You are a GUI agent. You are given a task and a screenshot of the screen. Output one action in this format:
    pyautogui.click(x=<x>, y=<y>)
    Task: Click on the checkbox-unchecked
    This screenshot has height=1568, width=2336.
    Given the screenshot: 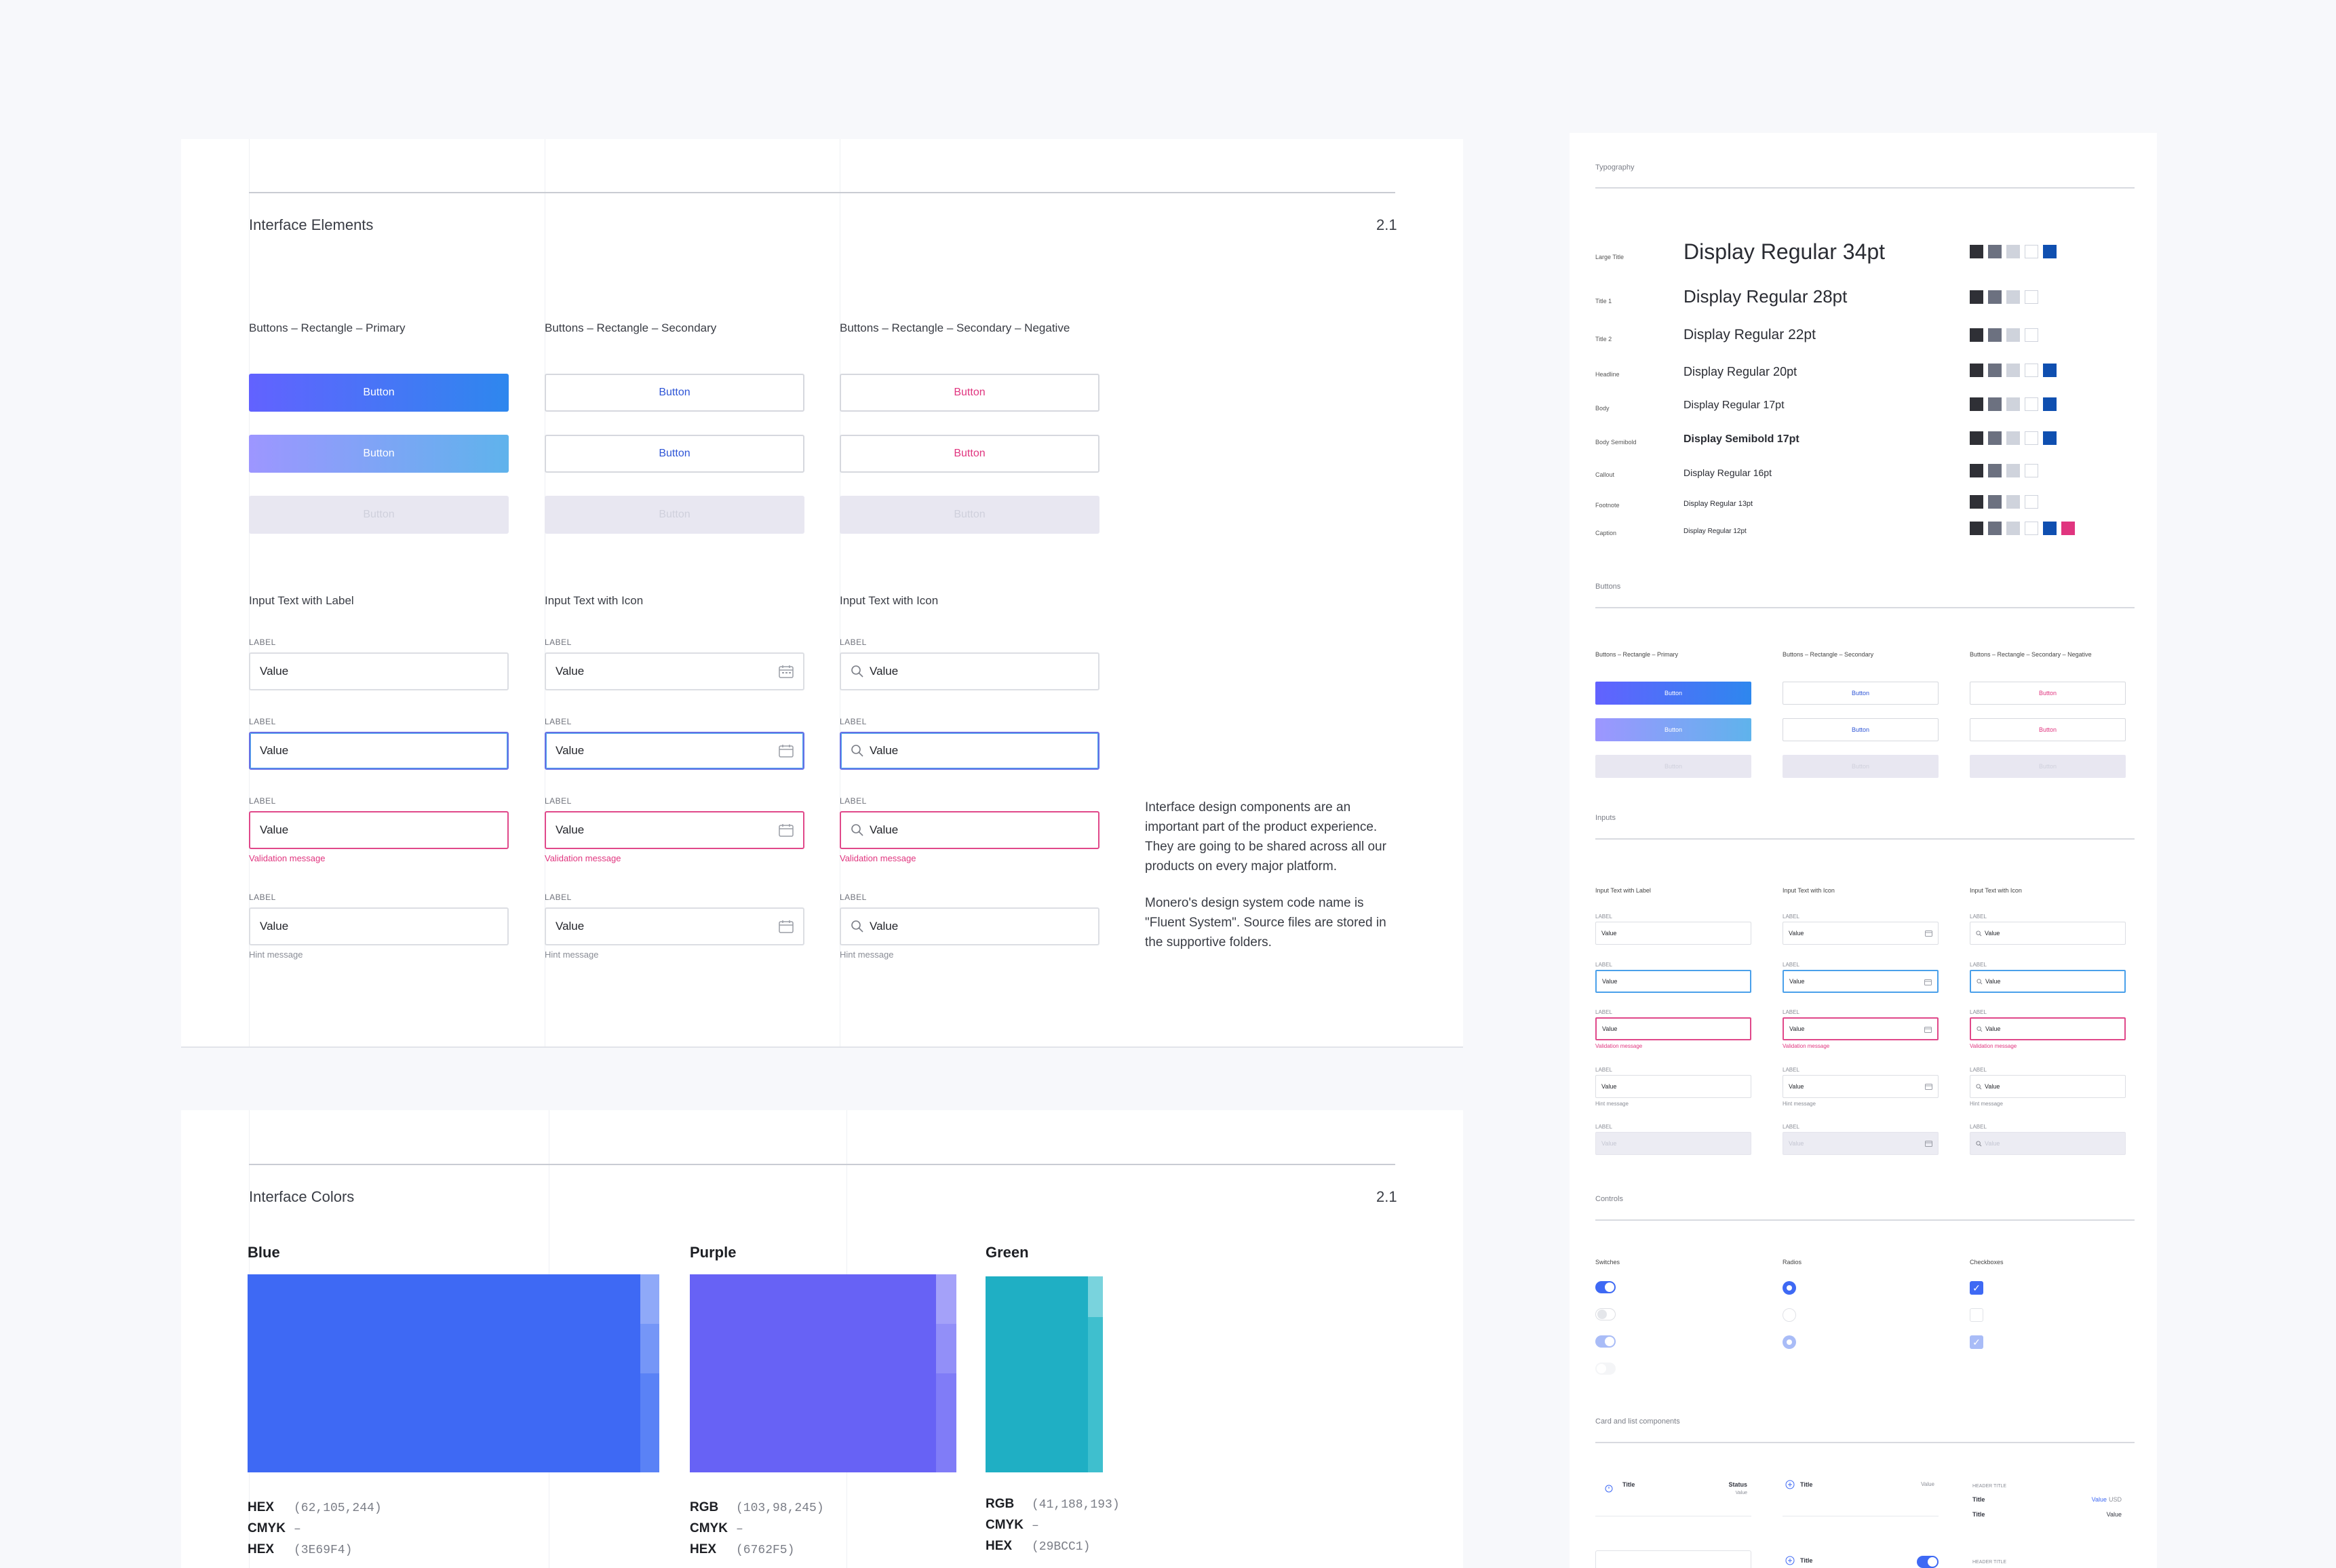 What is the action you would take?
    pyautogui.click(x=1976, y=1315)
    